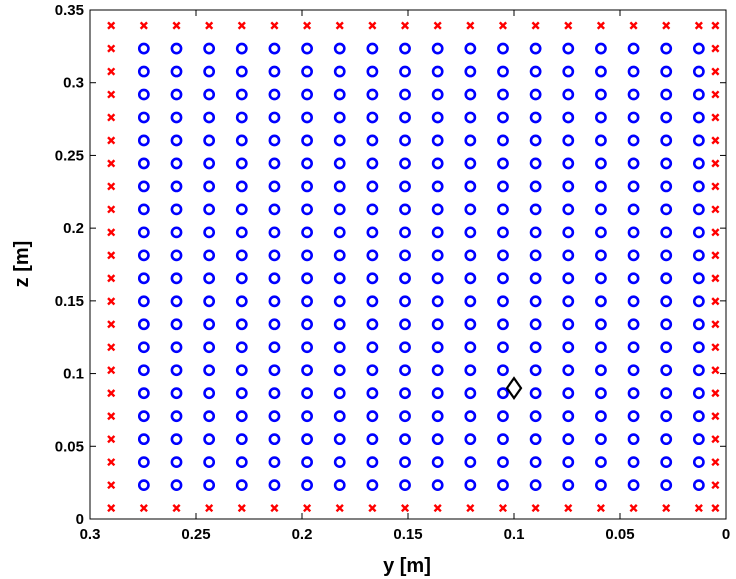 Image resolution: width=736 pixels, height=579 pixels. Describe the element at coordinates (195, 534) in the screenshot. I see `x-tick-label: 0.25` at that location.